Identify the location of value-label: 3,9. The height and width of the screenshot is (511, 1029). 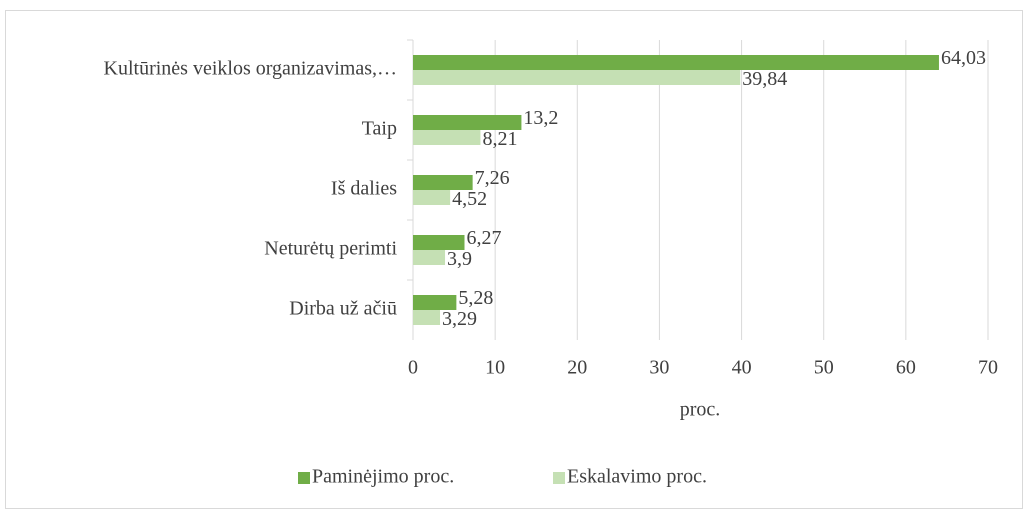
(459, 259).